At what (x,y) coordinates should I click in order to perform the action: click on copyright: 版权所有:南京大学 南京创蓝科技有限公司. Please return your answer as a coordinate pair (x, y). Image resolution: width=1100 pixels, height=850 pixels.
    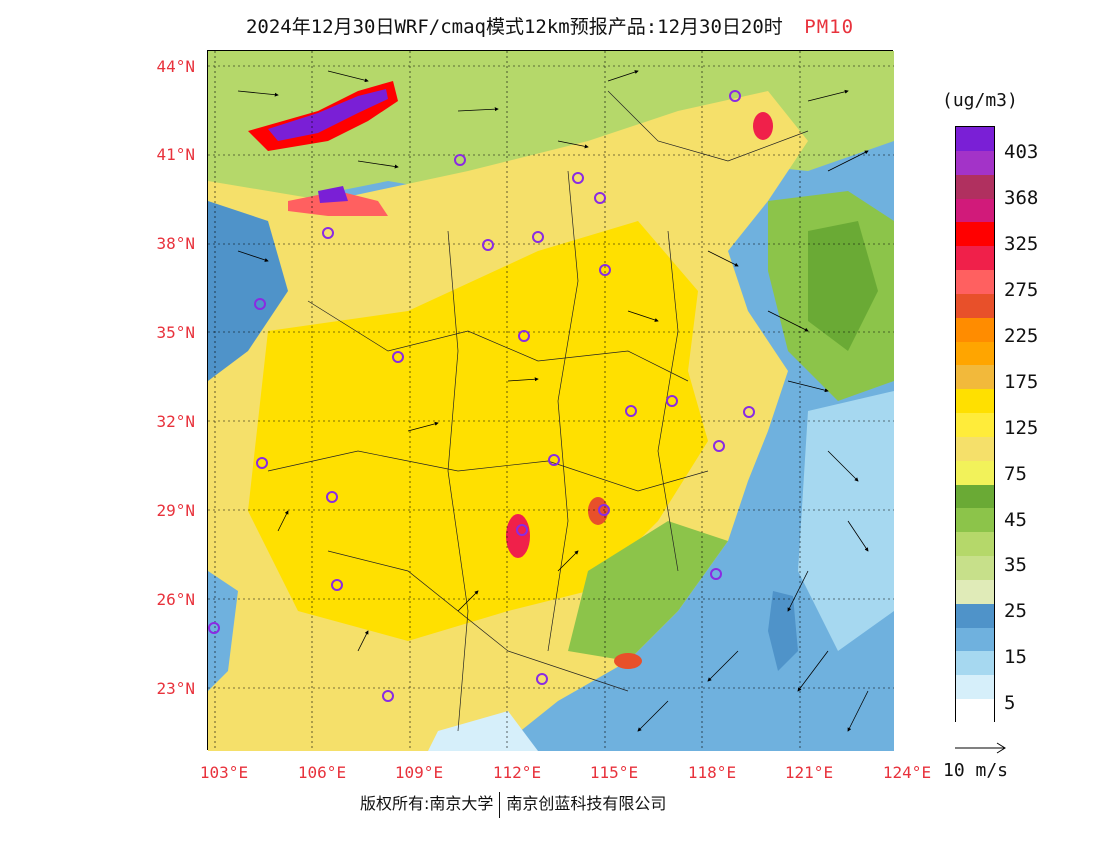
    Looking at the image, I should click on (513, 804).